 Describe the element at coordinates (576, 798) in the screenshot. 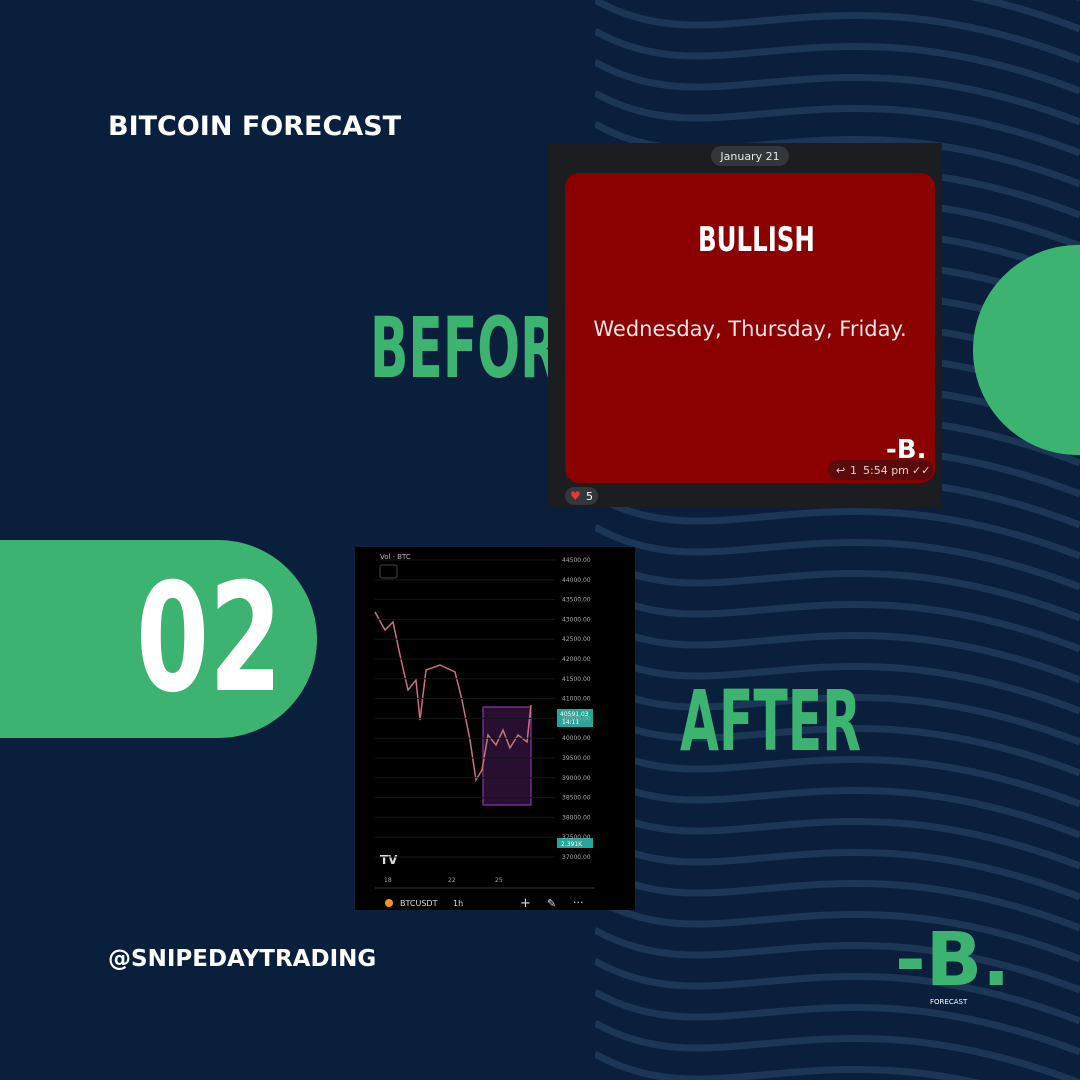

I see `price-axis-label: 38500.00` at that location.